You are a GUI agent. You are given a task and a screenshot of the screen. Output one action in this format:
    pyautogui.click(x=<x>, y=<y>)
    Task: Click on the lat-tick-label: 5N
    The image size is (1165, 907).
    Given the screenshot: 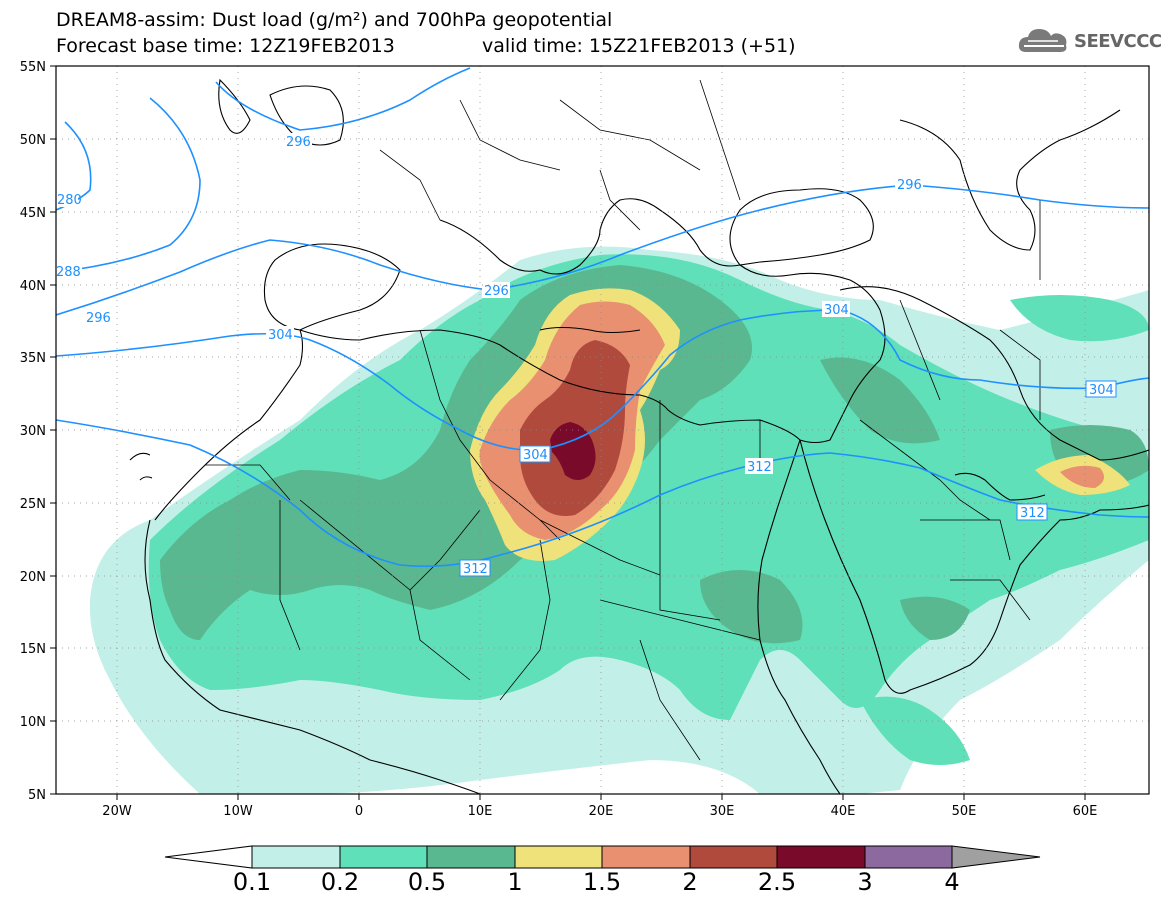 What is the action you would take?
    pyautogui.click(x=37, y=795)
    